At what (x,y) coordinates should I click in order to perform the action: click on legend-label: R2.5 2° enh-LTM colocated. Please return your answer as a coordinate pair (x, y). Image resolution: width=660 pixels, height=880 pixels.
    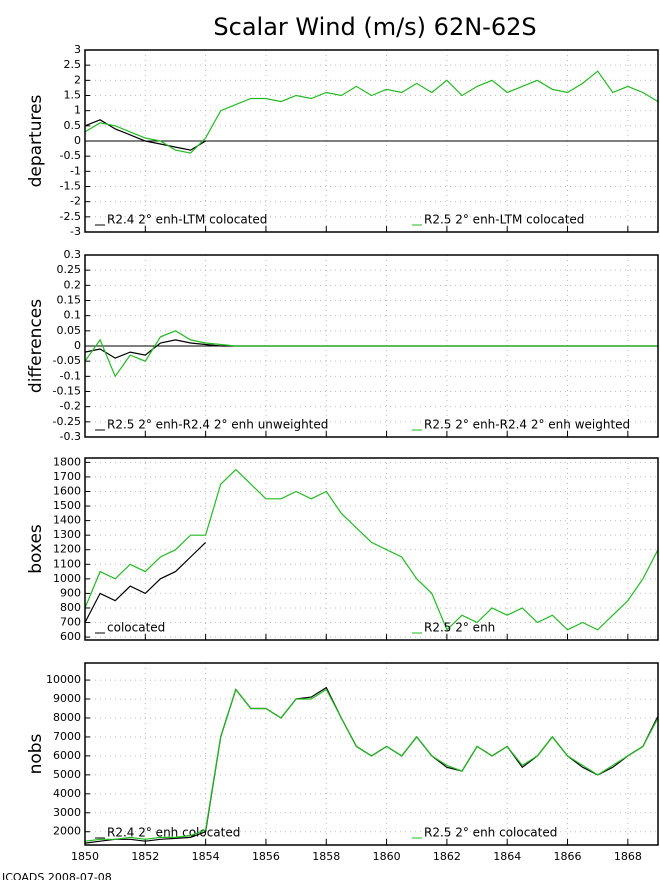
    Looking at the image, I should click on (504, 220).